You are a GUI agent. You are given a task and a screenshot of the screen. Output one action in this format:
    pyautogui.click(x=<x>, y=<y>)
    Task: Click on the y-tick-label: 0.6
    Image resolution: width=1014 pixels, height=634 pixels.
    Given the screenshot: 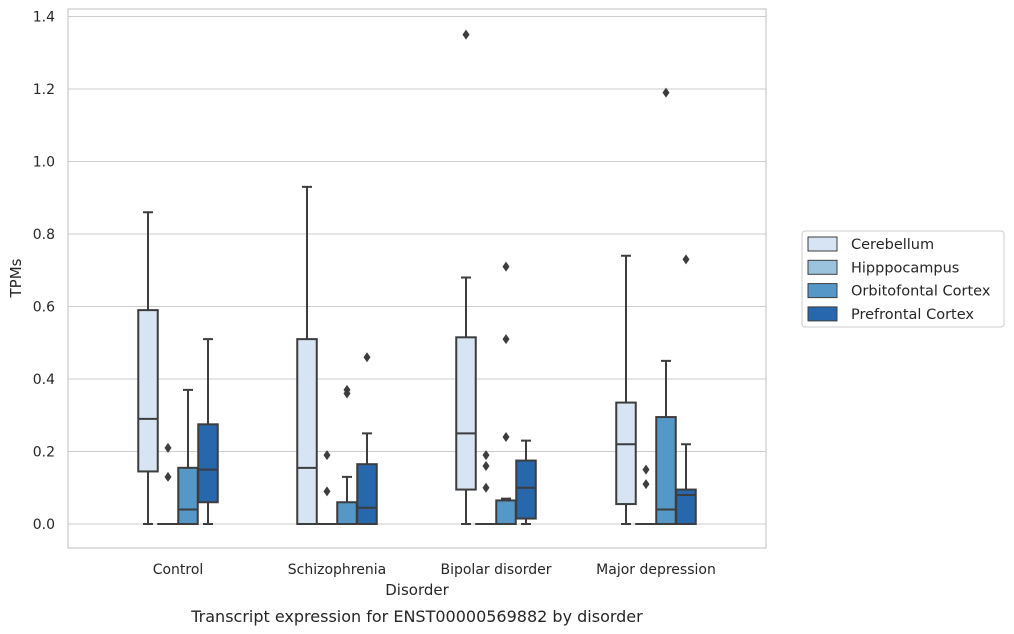 What is the action you would take?
    pyautogui.click(x=44, y=308)
    